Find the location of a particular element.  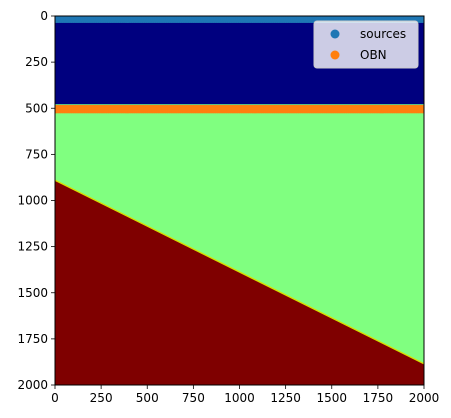

y-axis: 0 250 500 750 1000 1250 1500 1750 2000 is located at coordinates (36, 200).